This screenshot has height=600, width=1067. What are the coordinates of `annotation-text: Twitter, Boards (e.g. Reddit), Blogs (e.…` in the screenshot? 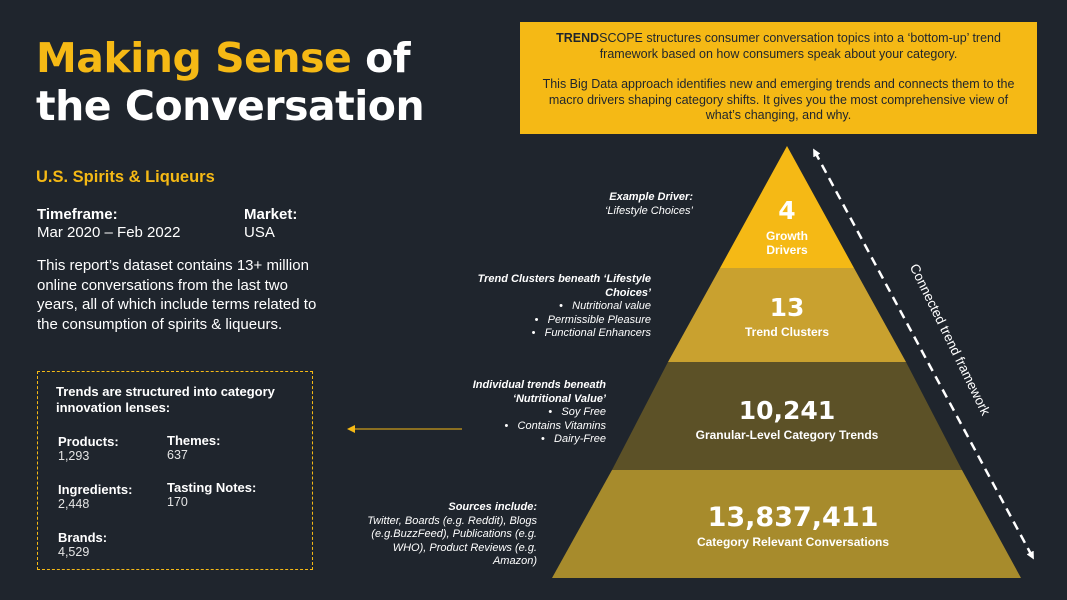 It's located at (452, 541).